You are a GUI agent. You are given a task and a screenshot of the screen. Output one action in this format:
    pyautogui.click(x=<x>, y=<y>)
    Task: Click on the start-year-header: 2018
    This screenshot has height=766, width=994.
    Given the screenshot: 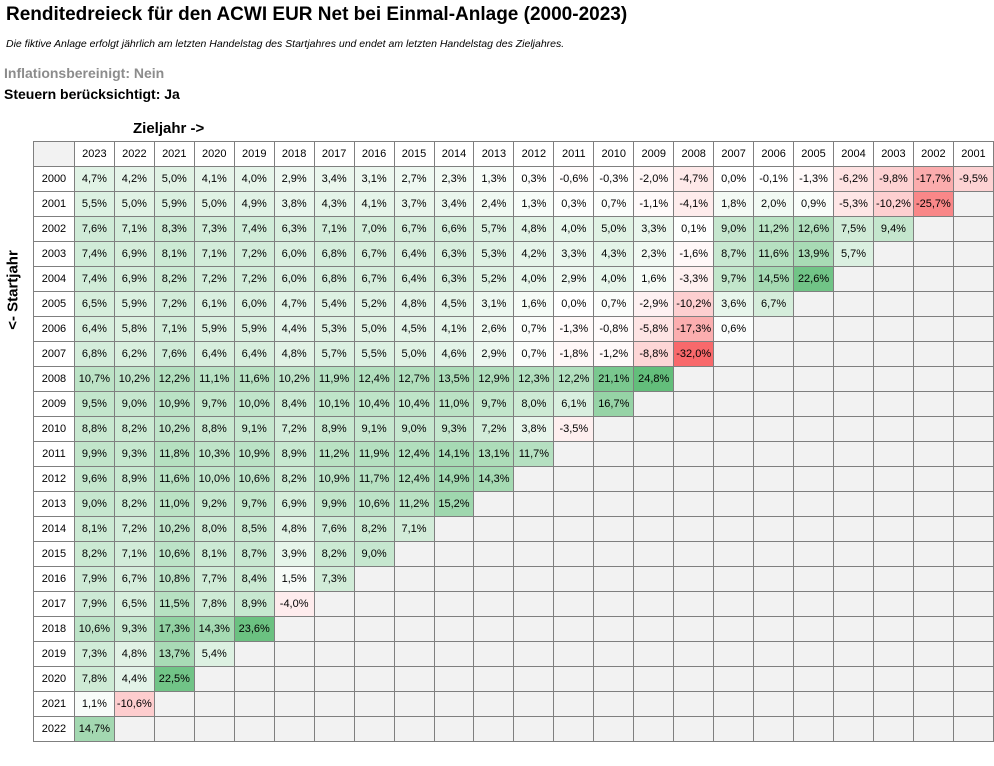 What is the action you would take?
    pyautogui.click(x=54, y=629)
    